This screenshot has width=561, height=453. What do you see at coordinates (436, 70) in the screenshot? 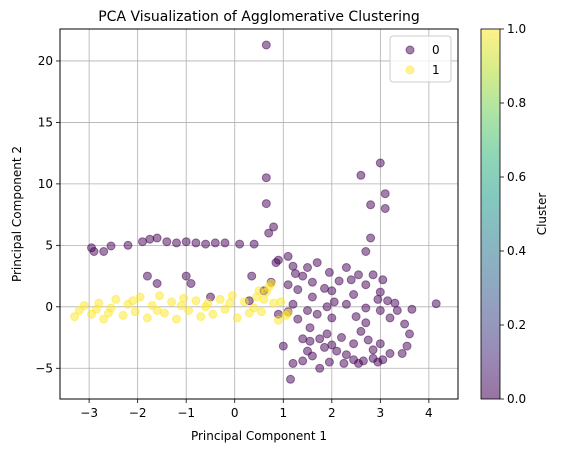
I see `legend-label: 1` at bounding box center [436, 70].